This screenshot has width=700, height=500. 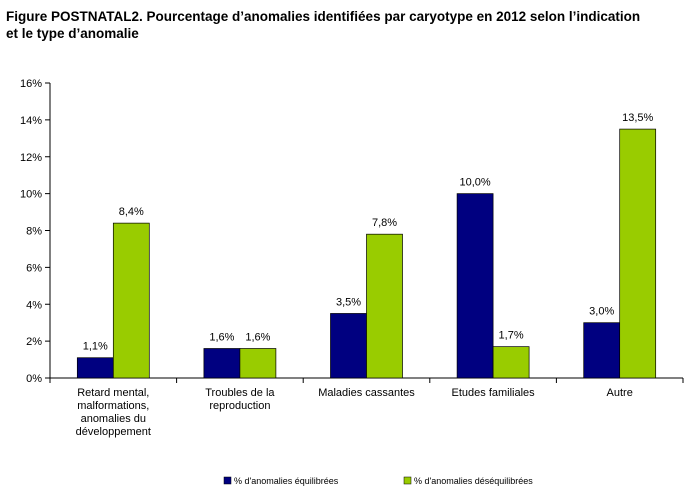 I want to click on data-label: 3,0%, so click(x=601, y=312).